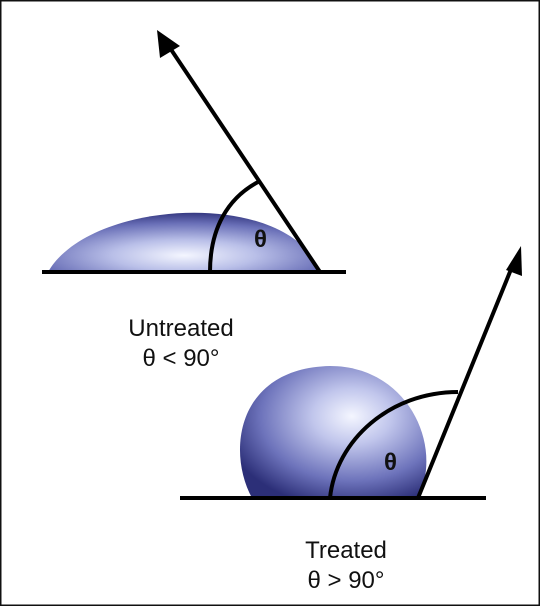 The height and width of the screenshot is (606, 540). Describe the element at coordinates (390, 462) in the screenshot. I see `treated-angle-label: θ` at that location.